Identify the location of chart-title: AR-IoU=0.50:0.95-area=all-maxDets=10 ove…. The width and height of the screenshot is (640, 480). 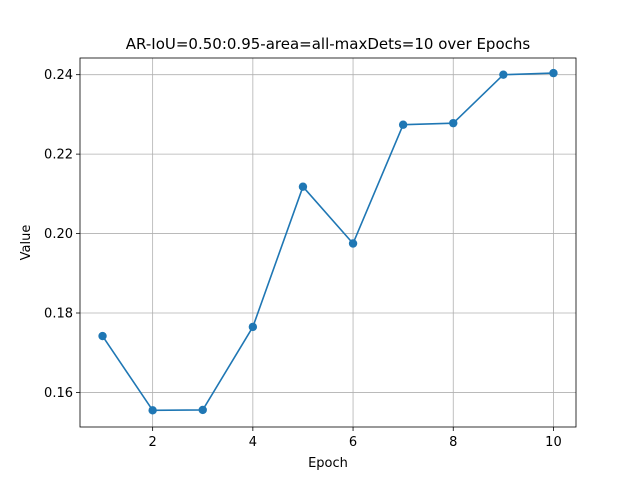
(328, 44).